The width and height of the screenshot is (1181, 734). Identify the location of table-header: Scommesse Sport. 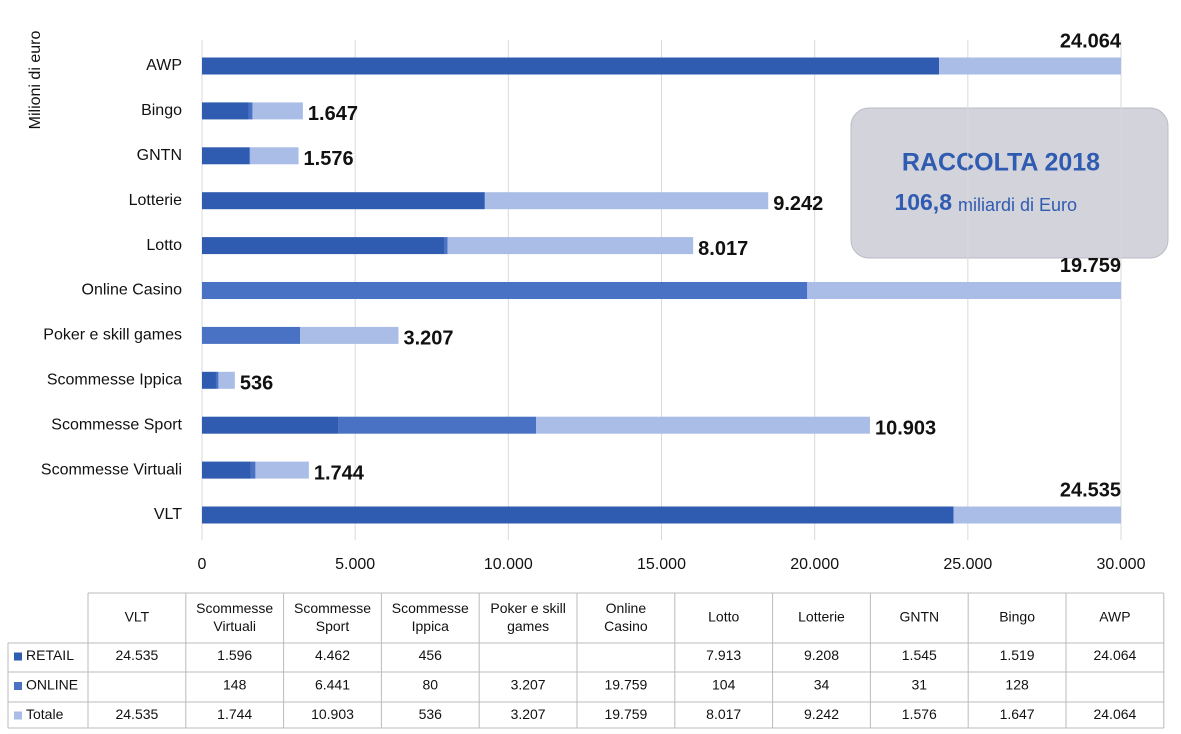
(332, 617).